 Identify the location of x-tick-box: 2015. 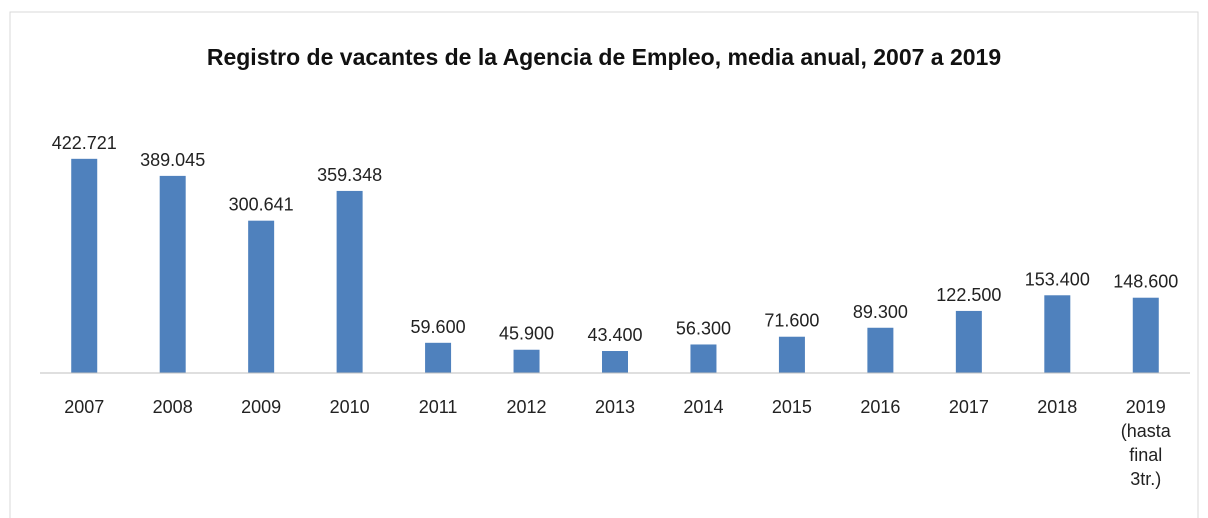
(791, 407).